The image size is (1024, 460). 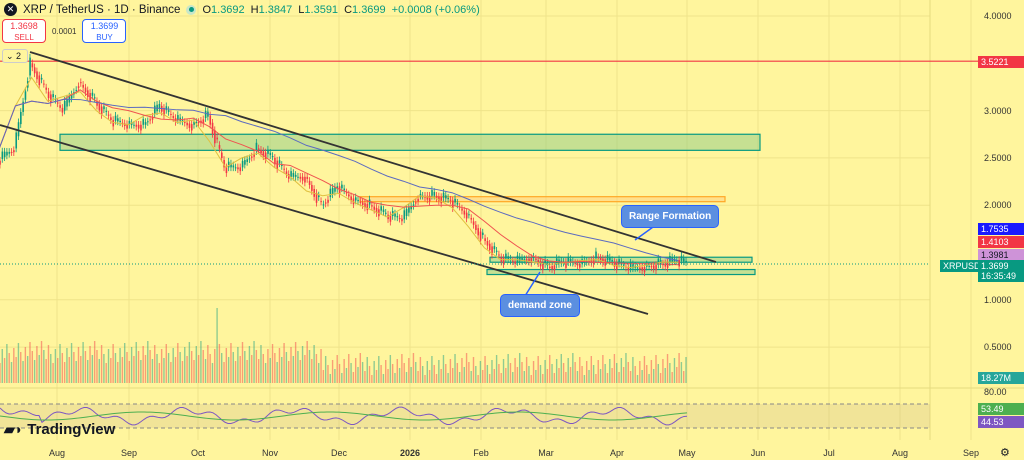 I want to click on settings-icon: ⚙, so click(x=1005, y=453).